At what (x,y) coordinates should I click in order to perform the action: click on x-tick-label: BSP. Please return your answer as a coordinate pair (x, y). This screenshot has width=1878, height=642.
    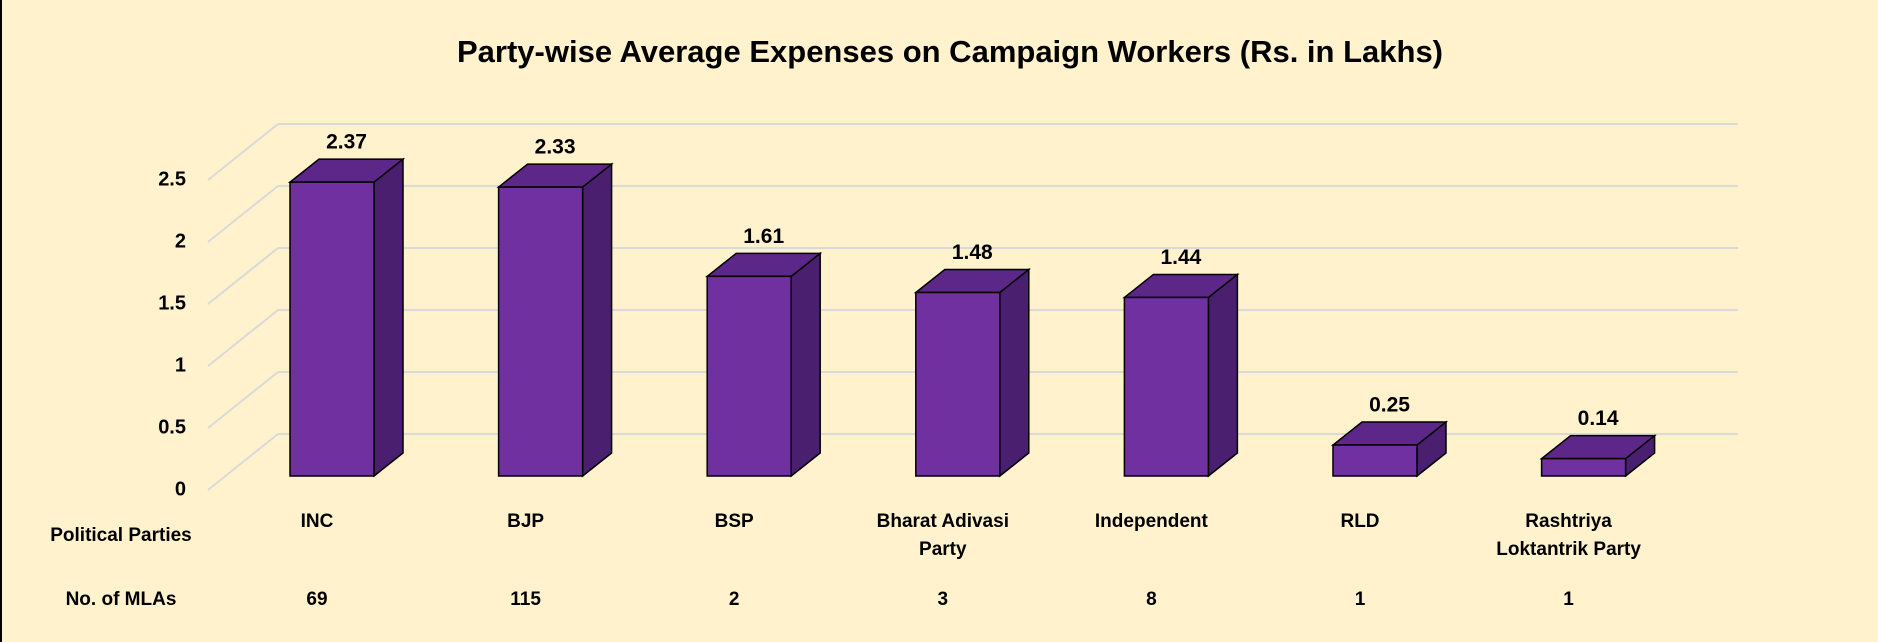
    Looking at the image, I should click on (734, 521).